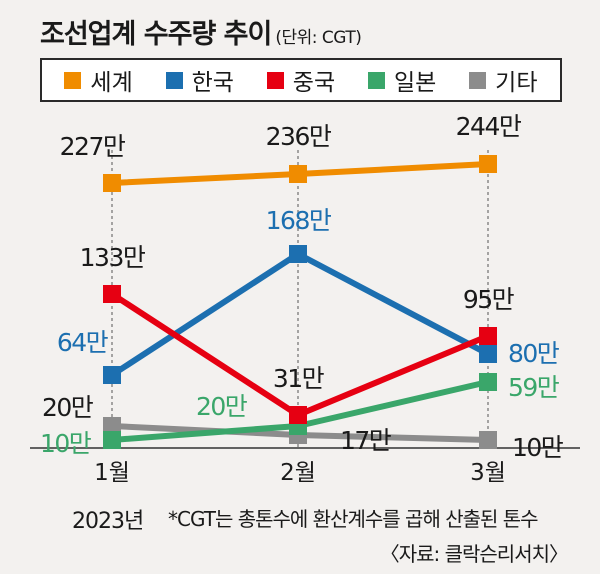  I want to click on legend-item-japan: 일본, so click(402, 80).